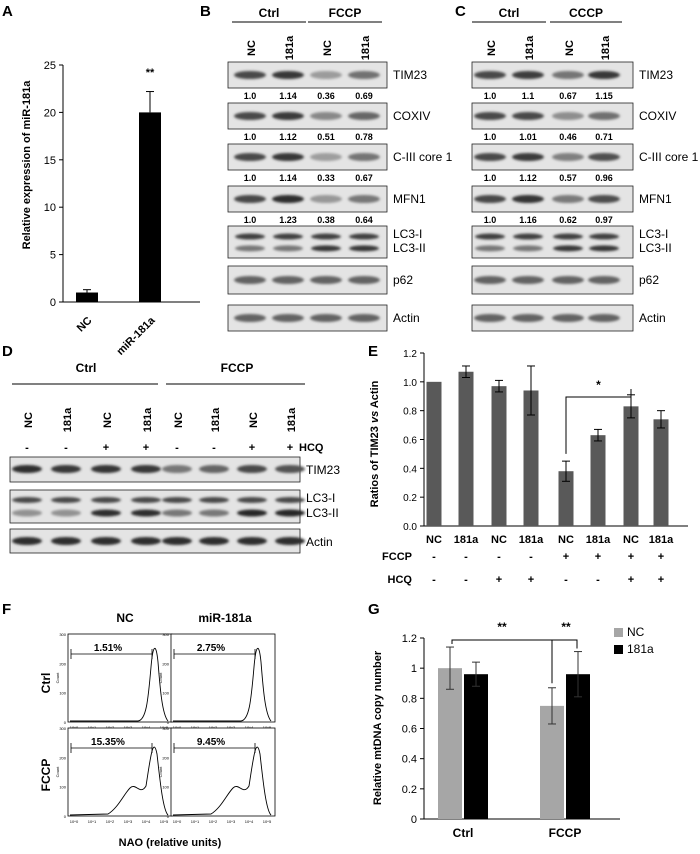 Image resolution: width=700 pixels, height=854 pixels. I want to click on panel-letter-c: C, so click(460, 11).